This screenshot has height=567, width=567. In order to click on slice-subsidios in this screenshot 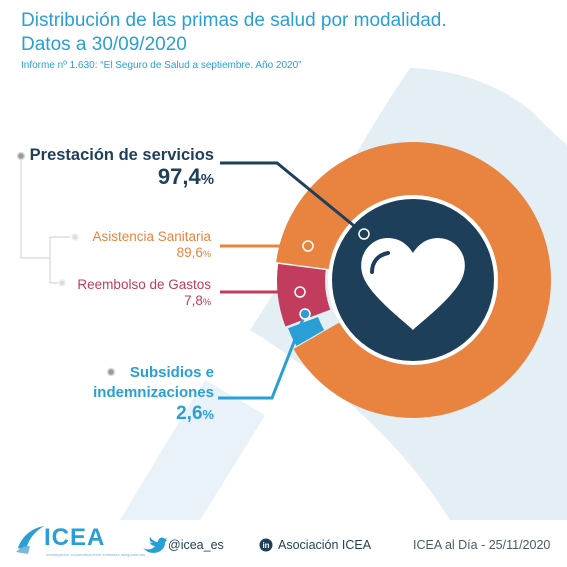, I will do `click(306, 331)`.